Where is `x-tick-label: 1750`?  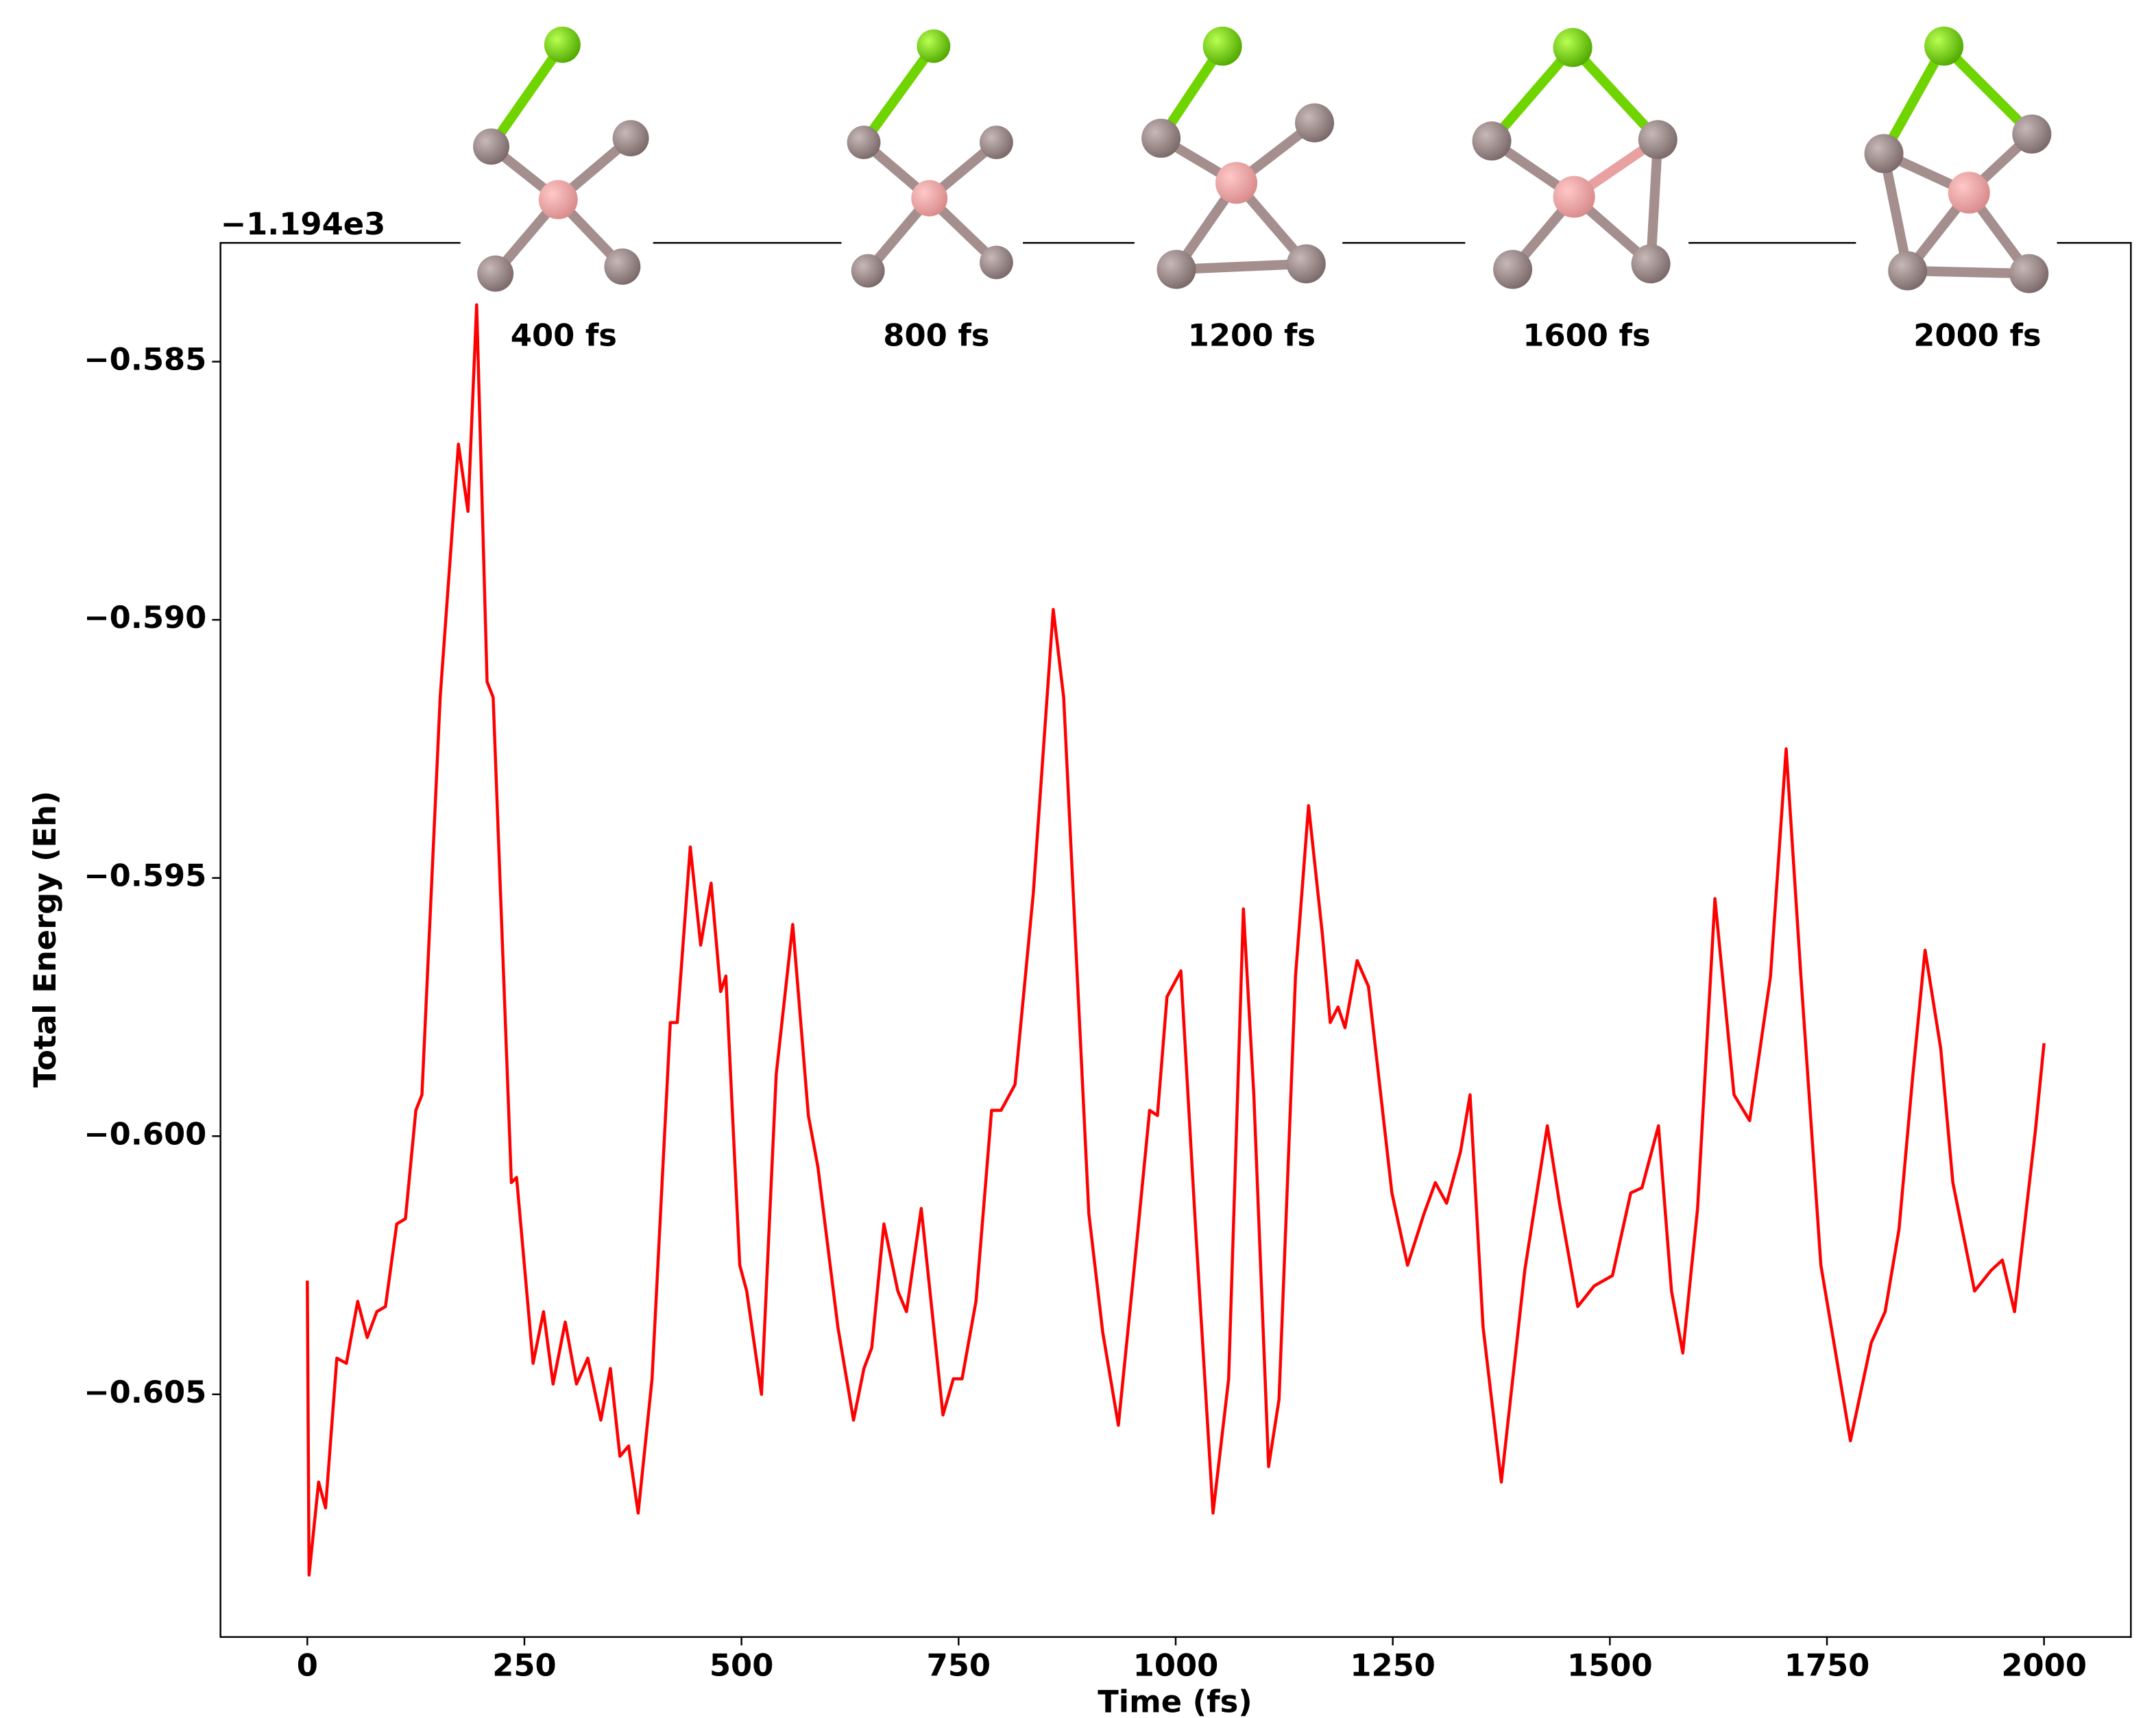 x-tick-label: 1750 is located at coordinates (1827, 1665).